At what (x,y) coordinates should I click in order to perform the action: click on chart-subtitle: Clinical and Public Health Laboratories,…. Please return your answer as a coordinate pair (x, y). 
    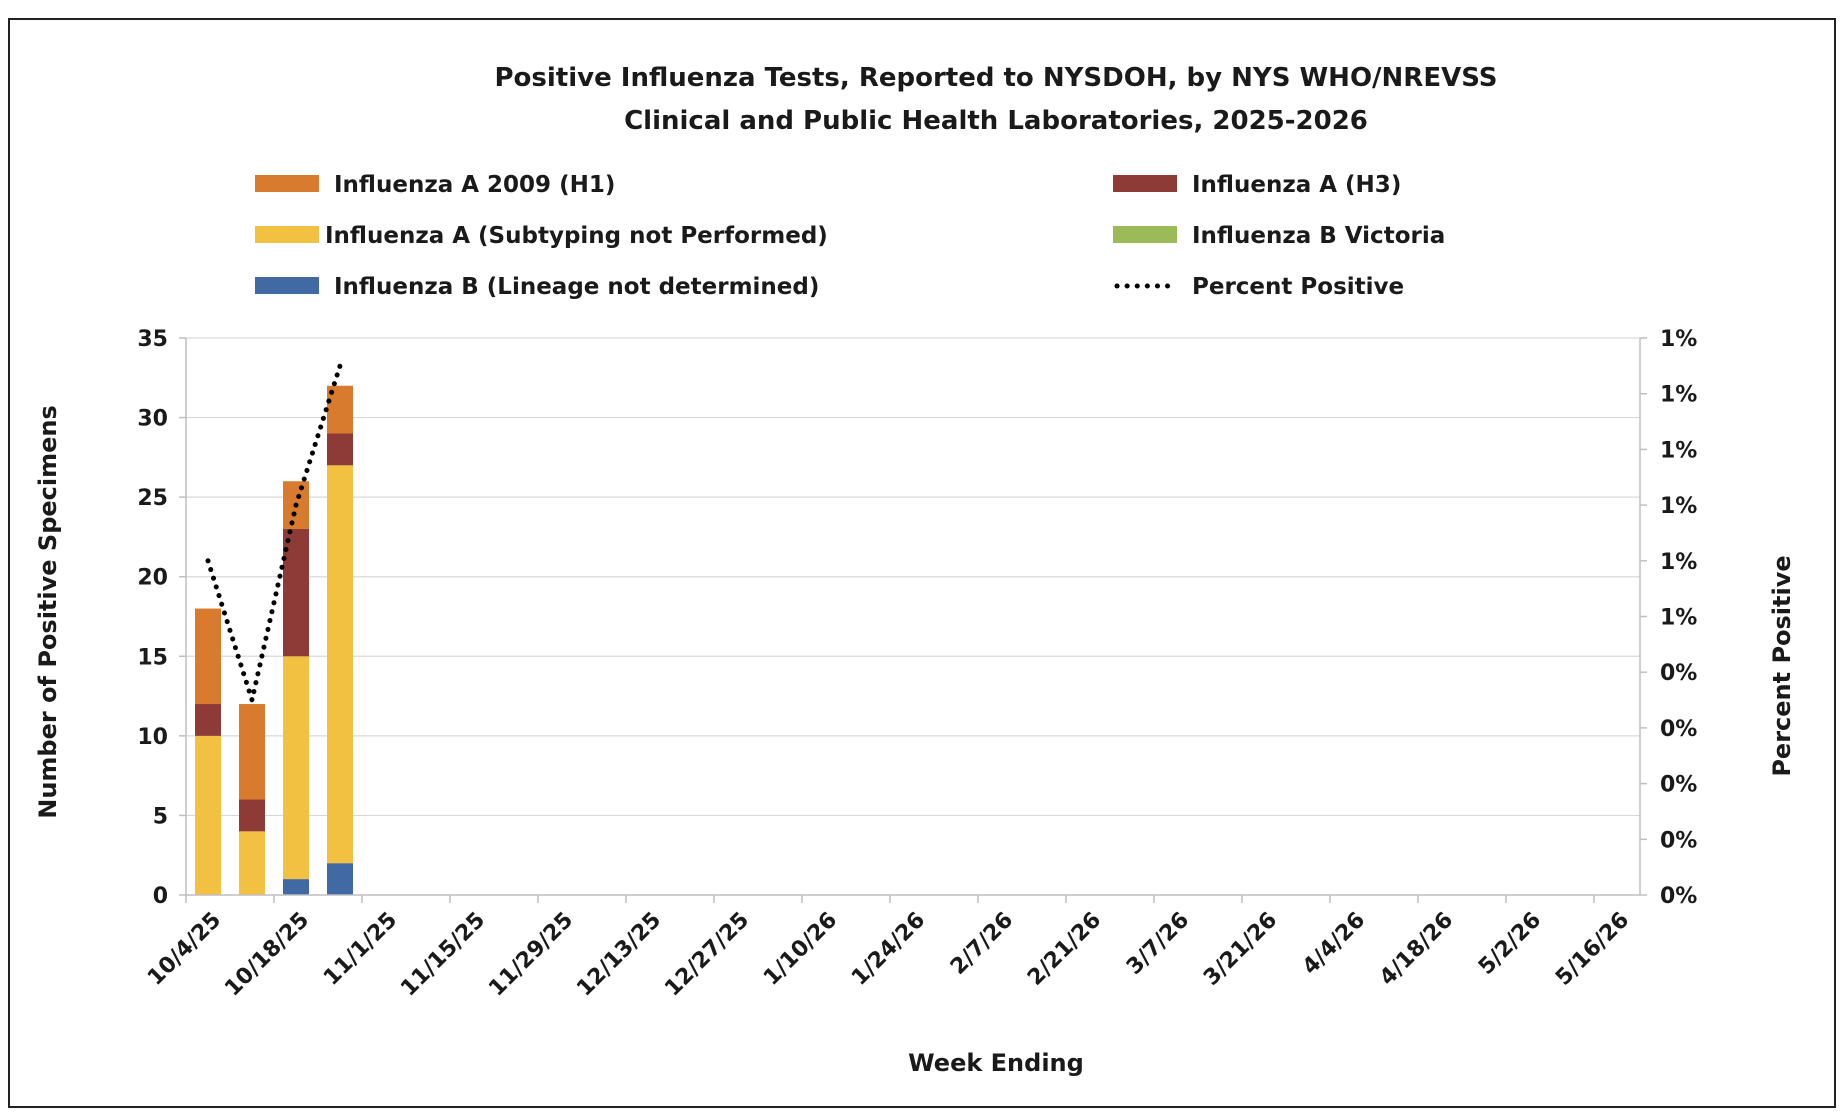
    Looking at the image, I should click on (996, 121).